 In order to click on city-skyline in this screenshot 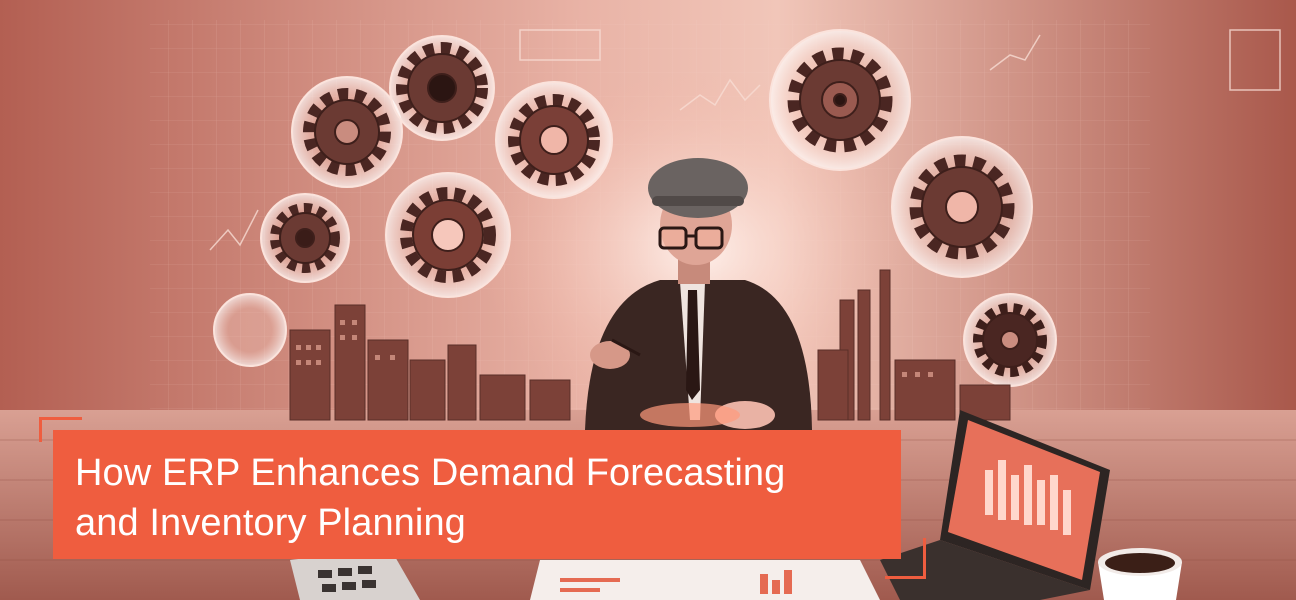, I will do `click(650, 345)`.